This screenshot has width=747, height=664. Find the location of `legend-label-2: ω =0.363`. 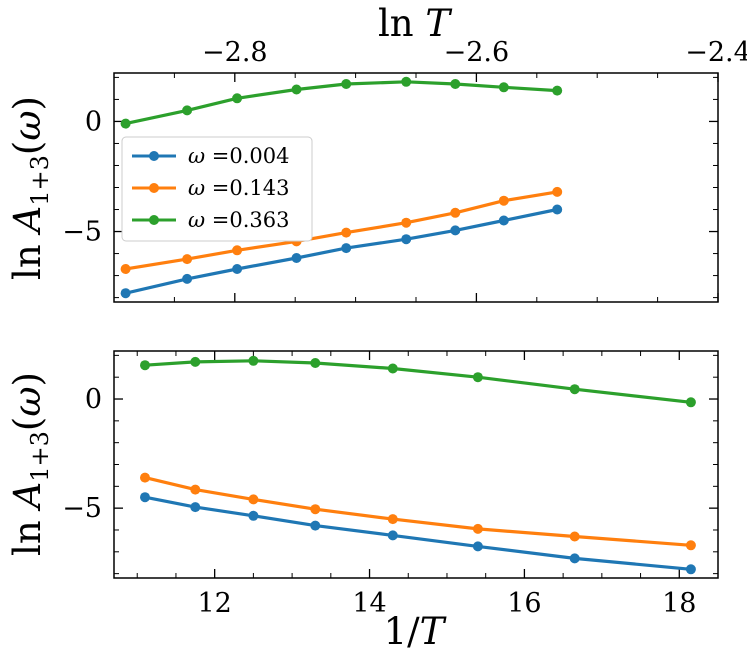

legend-label-2: ω =0.363 is located at coordinates (239, 220).